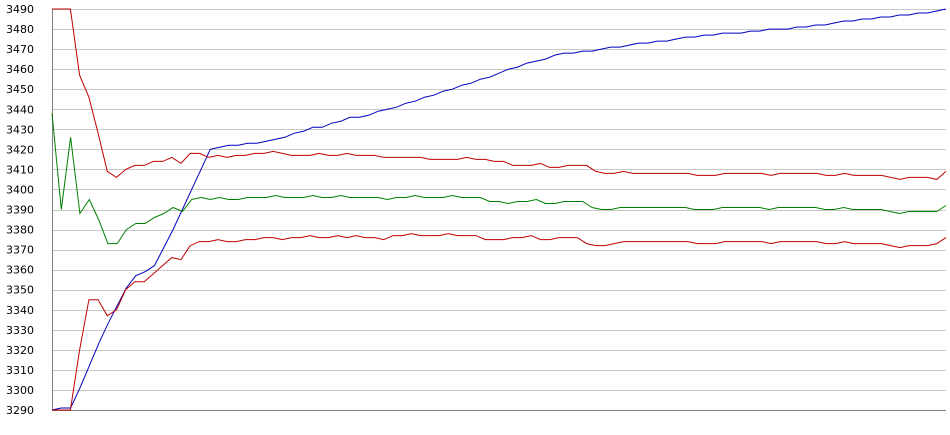 The height and width of the screenshot is (435, 950). What do you see at coordinates (20, 410) in the screenshot?
I see `y-tick-label: 3290` at bounding box center [20, 410].